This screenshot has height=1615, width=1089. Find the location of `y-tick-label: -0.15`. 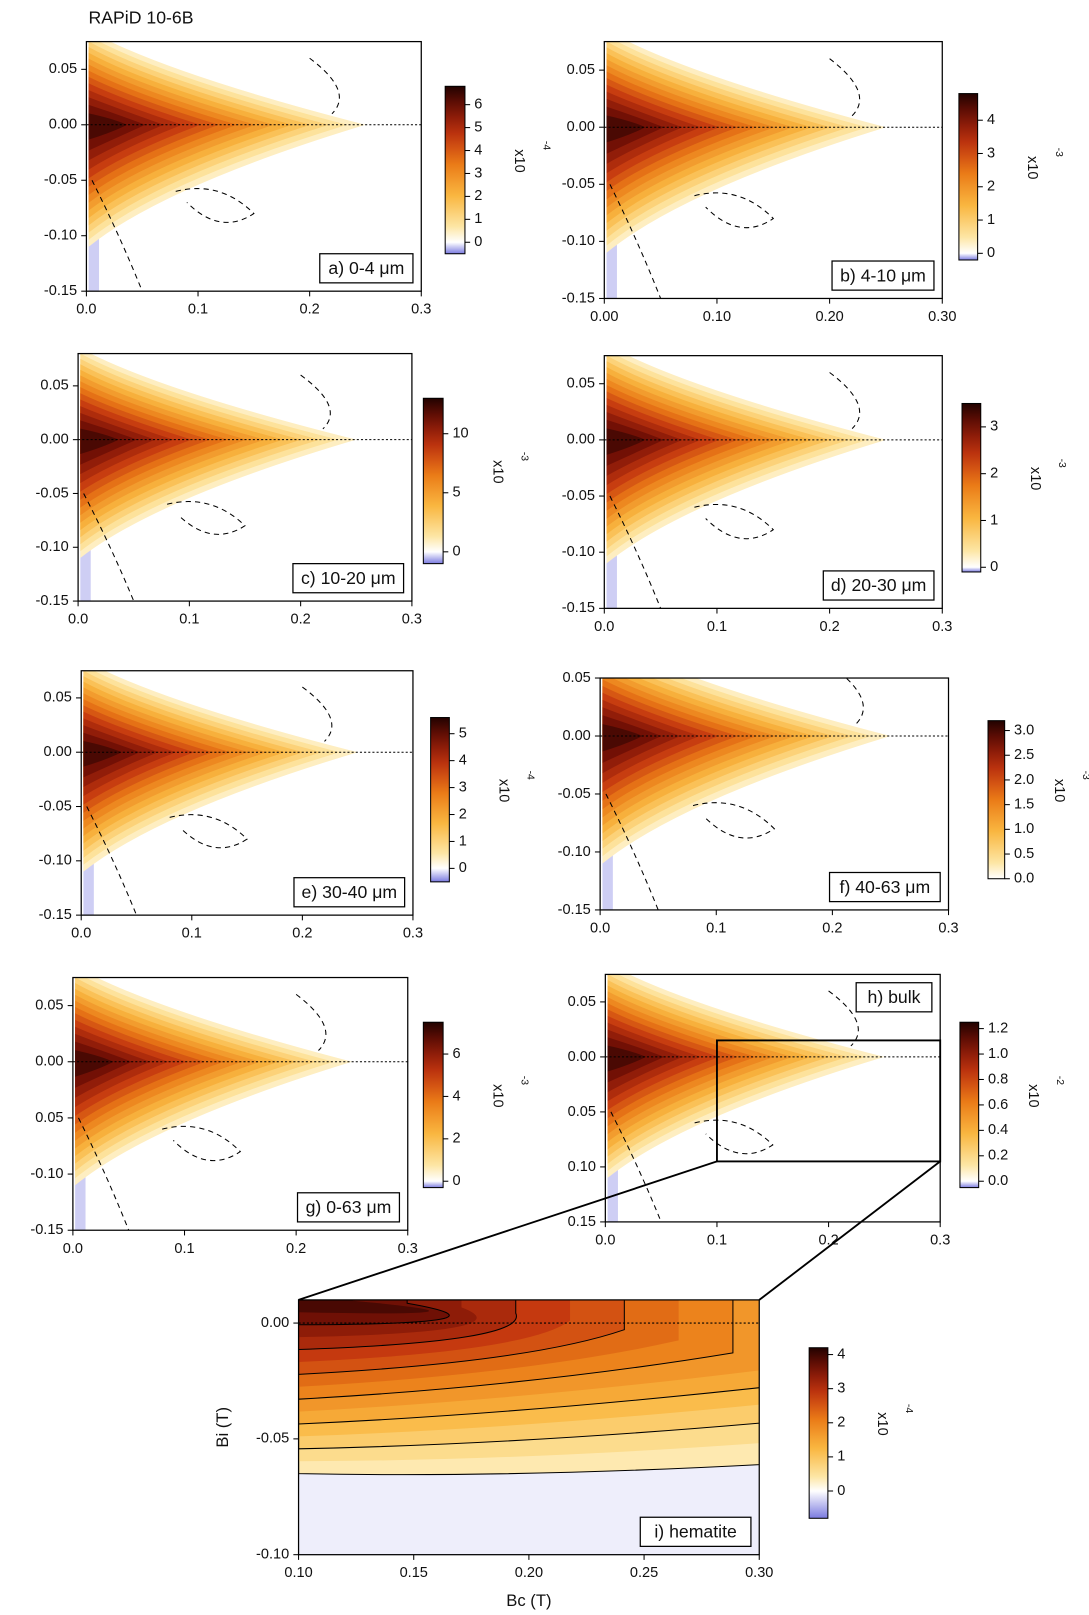

y-tick-label: -0.15 is located at coordinates (578, 608).